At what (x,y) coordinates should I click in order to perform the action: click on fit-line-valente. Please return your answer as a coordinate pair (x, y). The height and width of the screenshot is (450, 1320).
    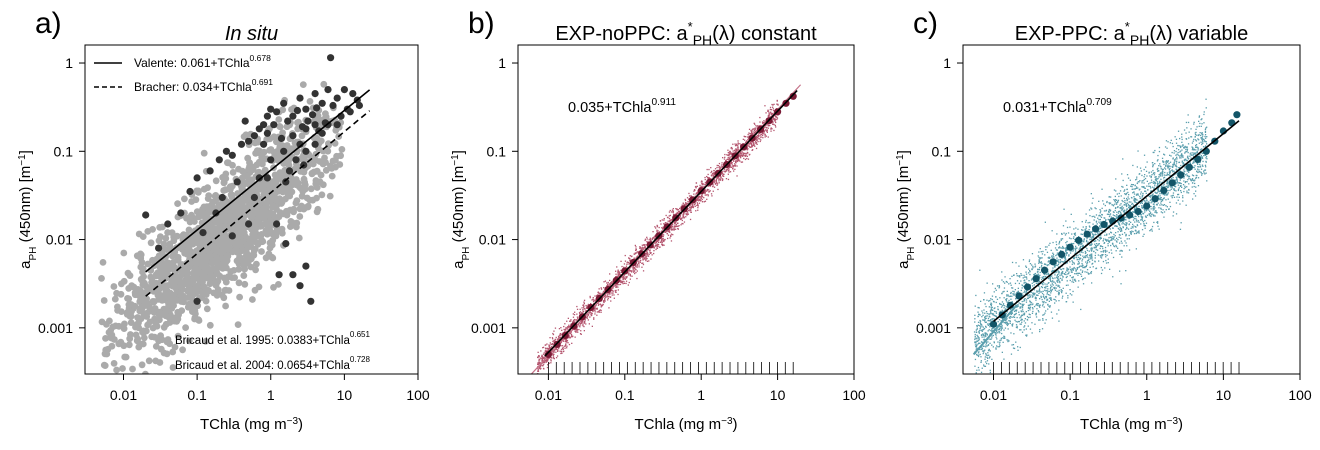
    Looking at the image, I should click on (258, 181).